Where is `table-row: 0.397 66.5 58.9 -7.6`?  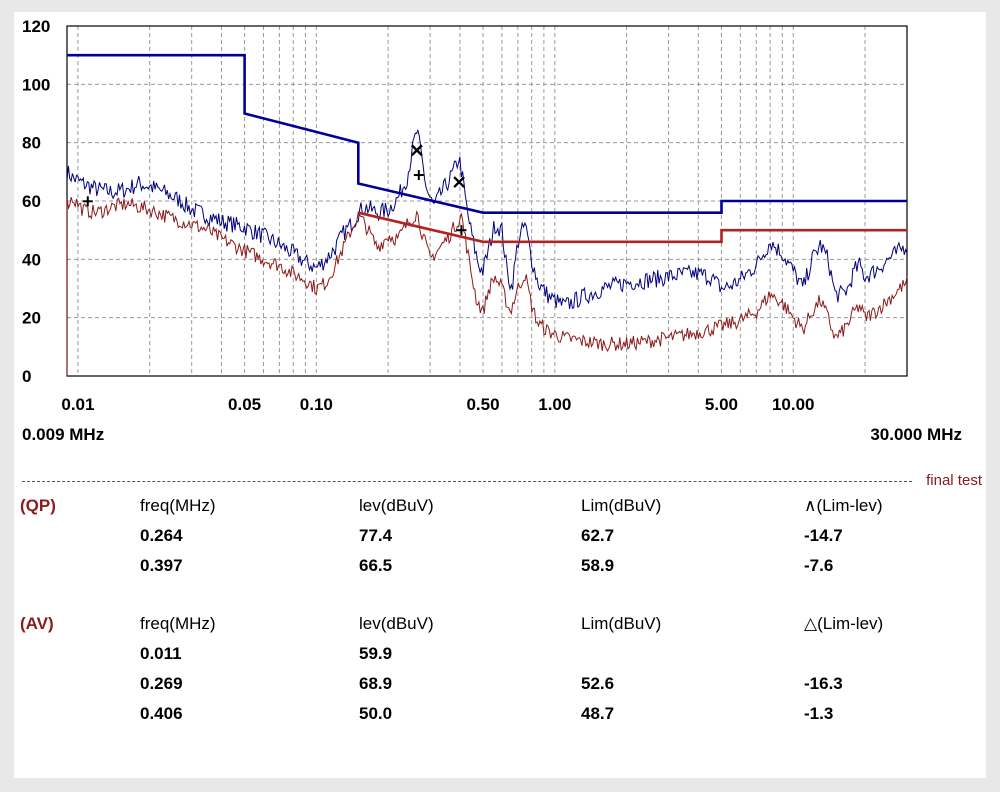
table-row: 0.397 66.5 58.9 -7.6 is located at coordinates (500, 571).